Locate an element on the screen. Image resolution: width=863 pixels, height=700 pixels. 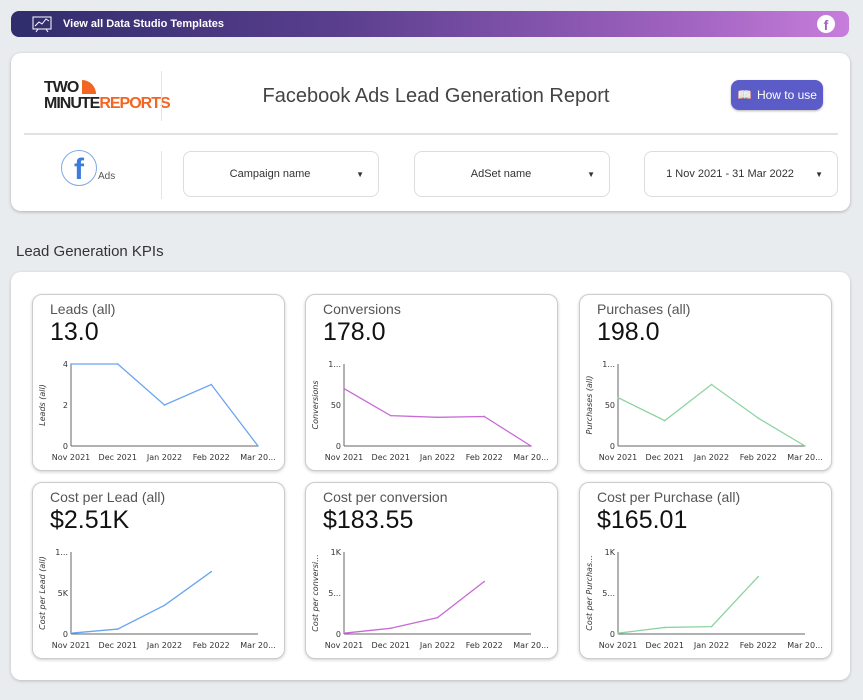
y-axis-label: Conversions is located at coordinates (315, 404).